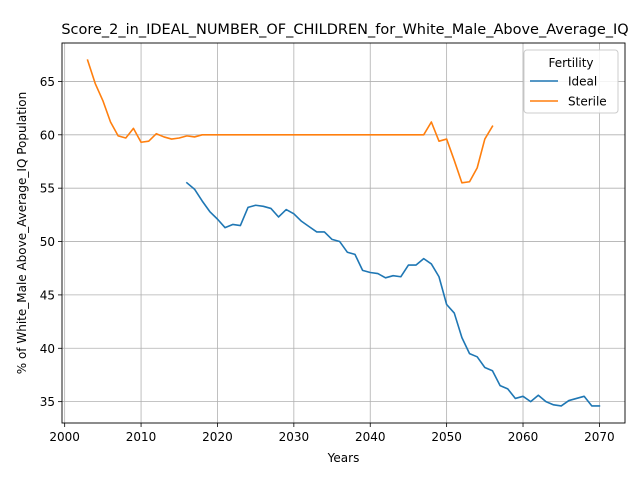 The image size is (640, 480). What do you see at coordinates (217, 437) in the screenshot?
I see `x-tick-label: 2020` at bounding box center [217, 437].